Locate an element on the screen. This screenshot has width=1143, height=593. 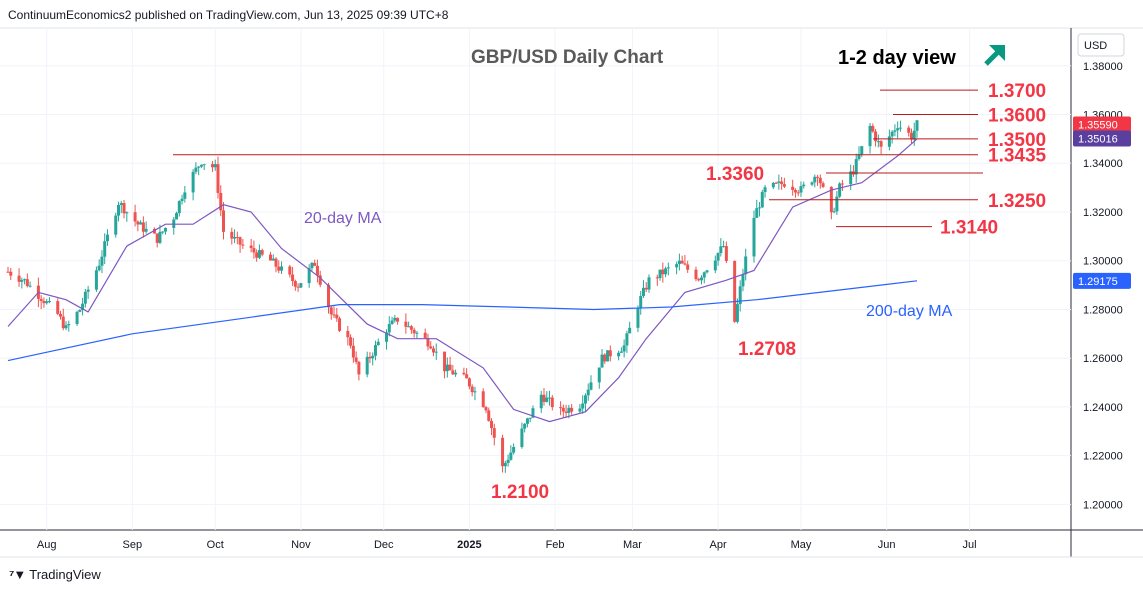
price-tag-label: 1.35590 is located at coordinates (1098, 126).